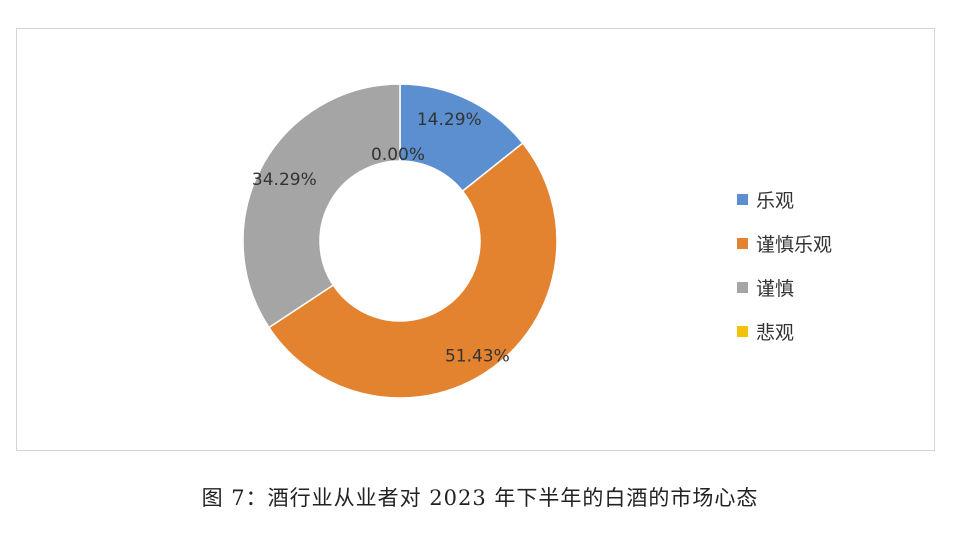  I want to click on legend-item-cautiously-optimistic: 谨慎乐观, so click(784, 243).